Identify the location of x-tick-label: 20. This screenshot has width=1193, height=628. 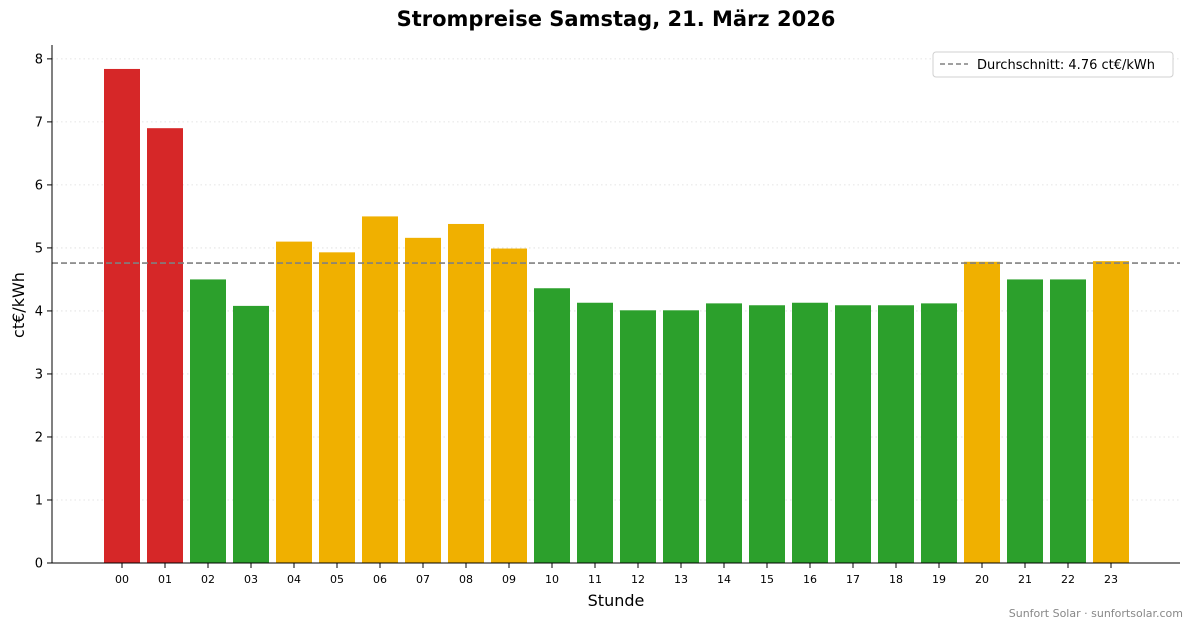
(982, 579).